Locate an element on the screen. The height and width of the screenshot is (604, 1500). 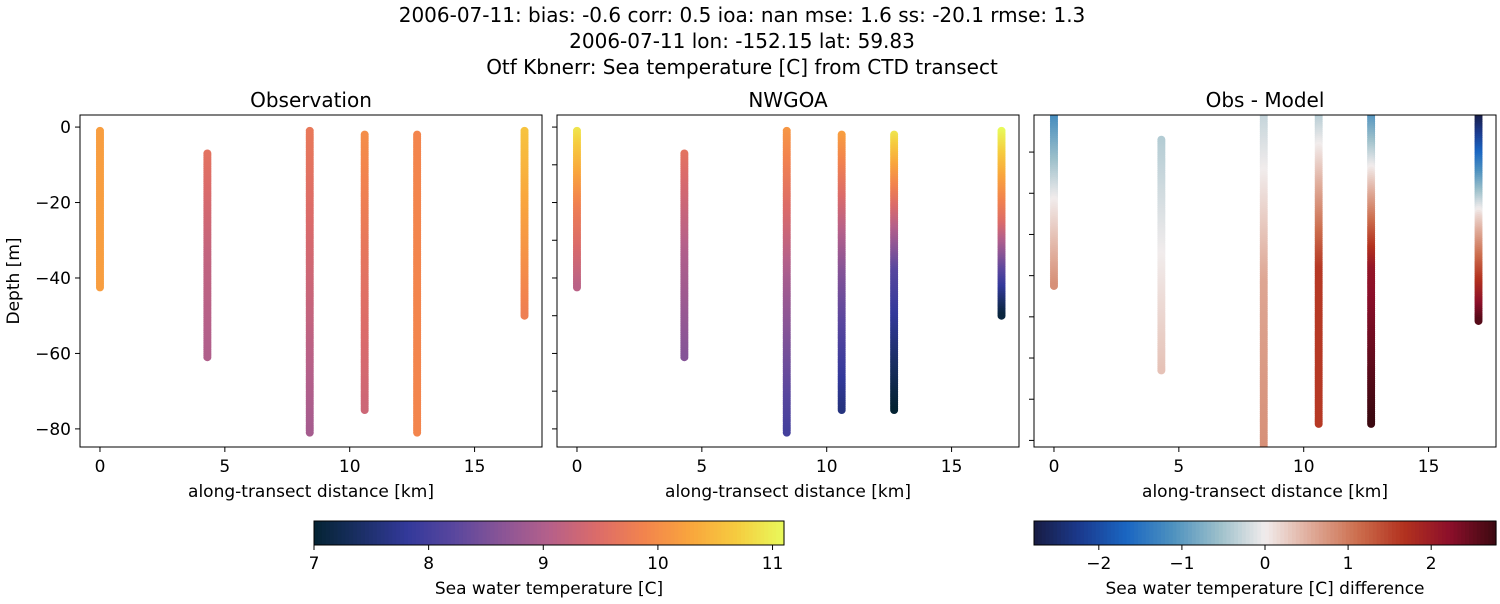
panel-title: NWGOA is located at coordinates (788, 100).